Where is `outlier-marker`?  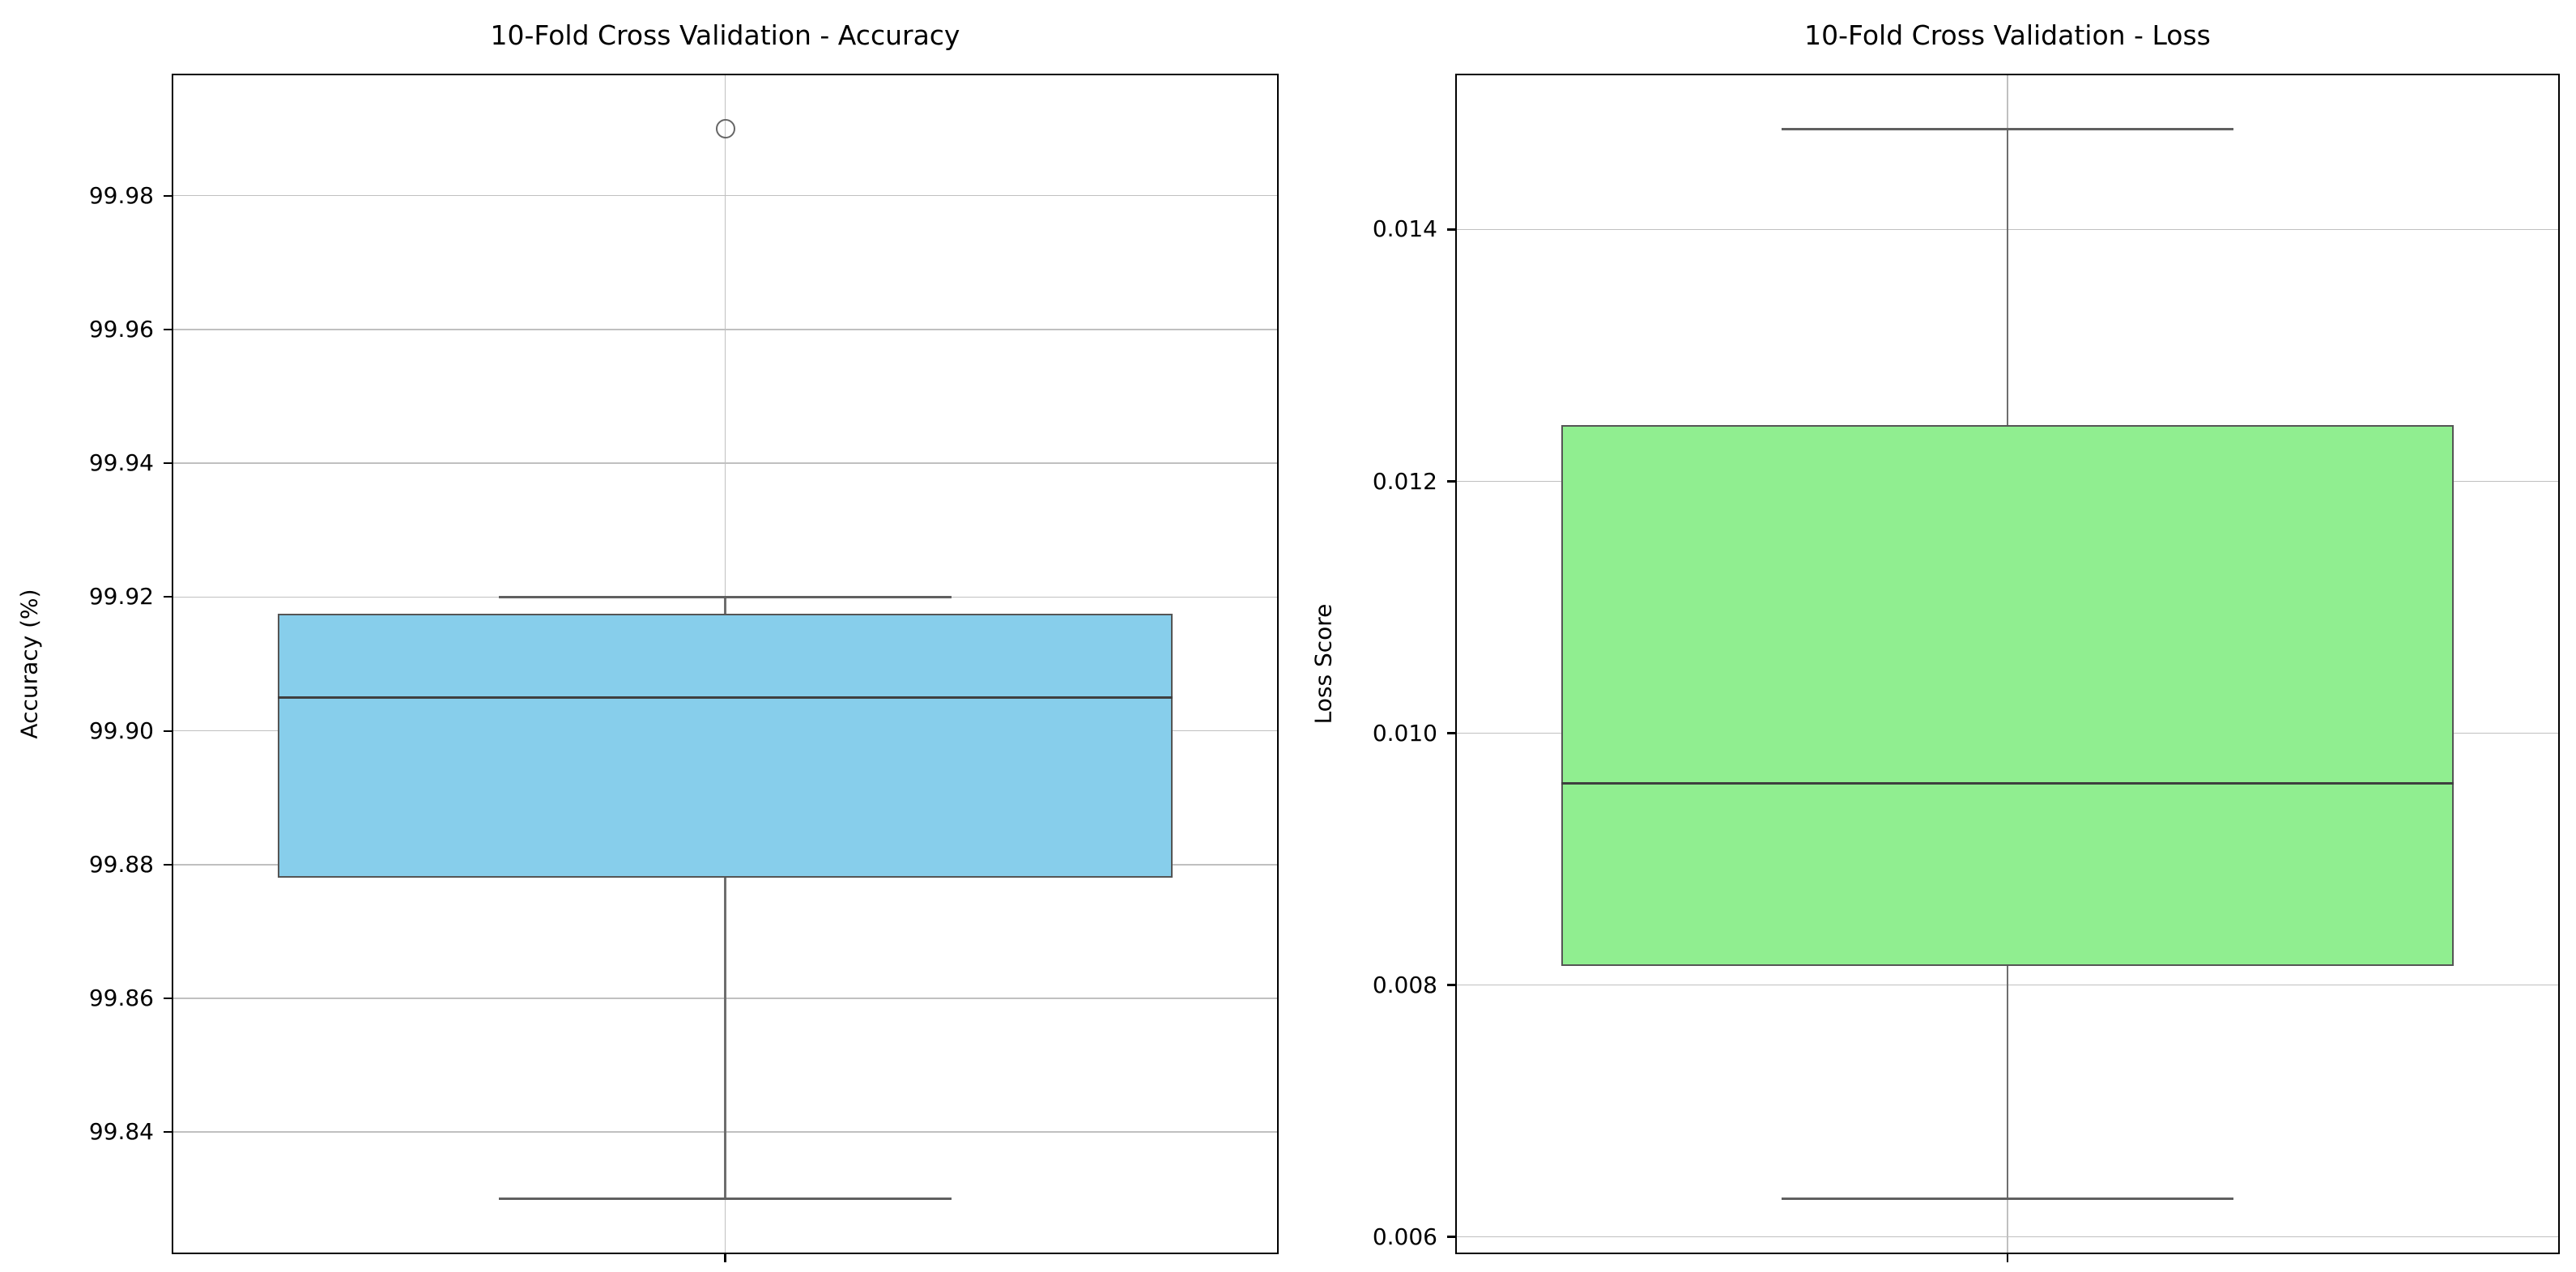 outlier-marker is located at coordinates (725, 129).